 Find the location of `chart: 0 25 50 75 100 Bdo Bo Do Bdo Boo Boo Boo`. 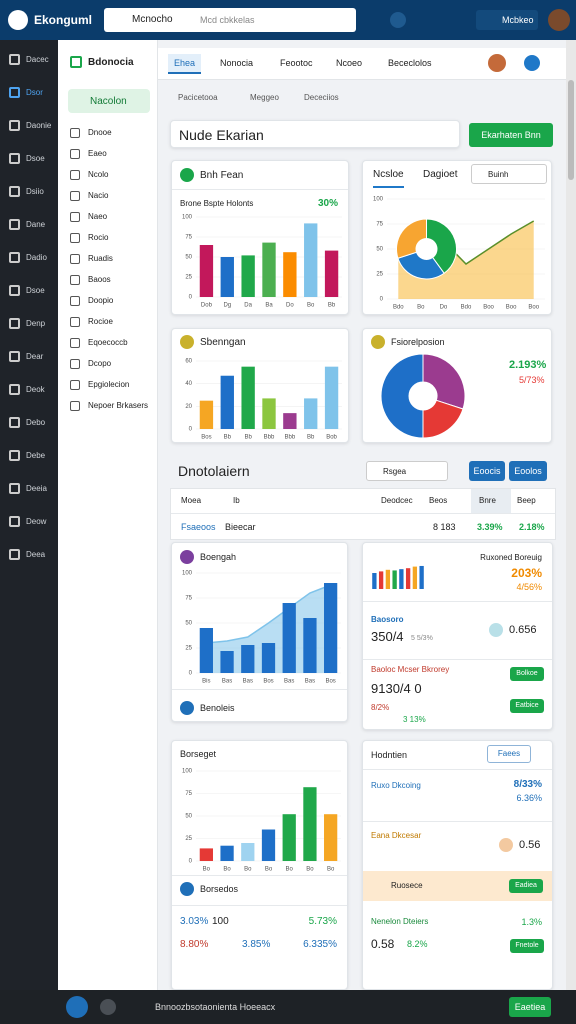

chart: 0 25 50 75 100 Bdo Bo Do Bdo Boo Boo Boo is located at coordinates (459, 254).